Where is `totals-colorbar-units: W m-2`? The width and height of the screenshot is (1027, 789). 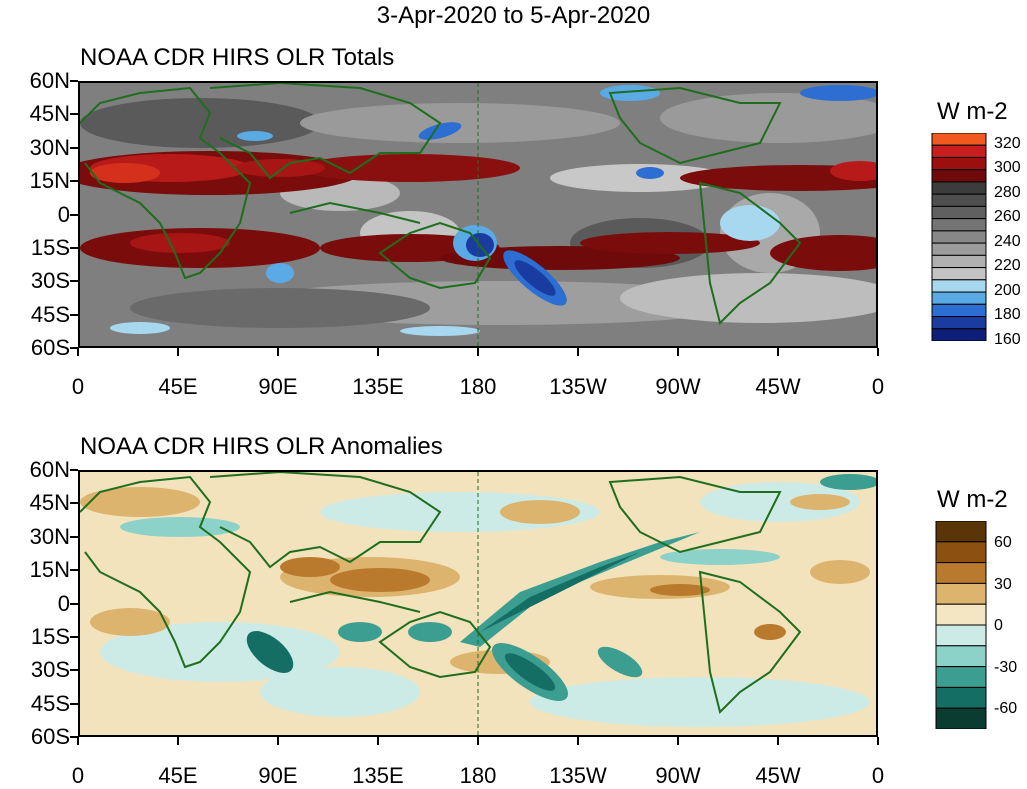
totals-colorbar-units: W m-2 is located at coordinates (972, 111).